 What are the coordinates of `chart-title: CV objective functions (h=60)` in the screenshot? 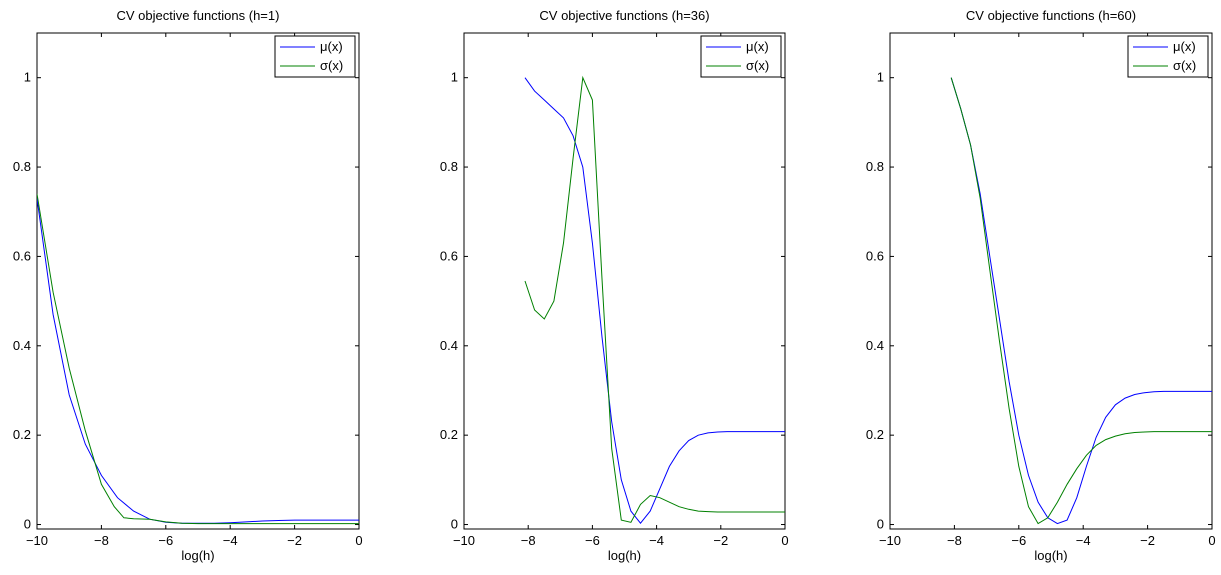 It's located at (1051, 15).